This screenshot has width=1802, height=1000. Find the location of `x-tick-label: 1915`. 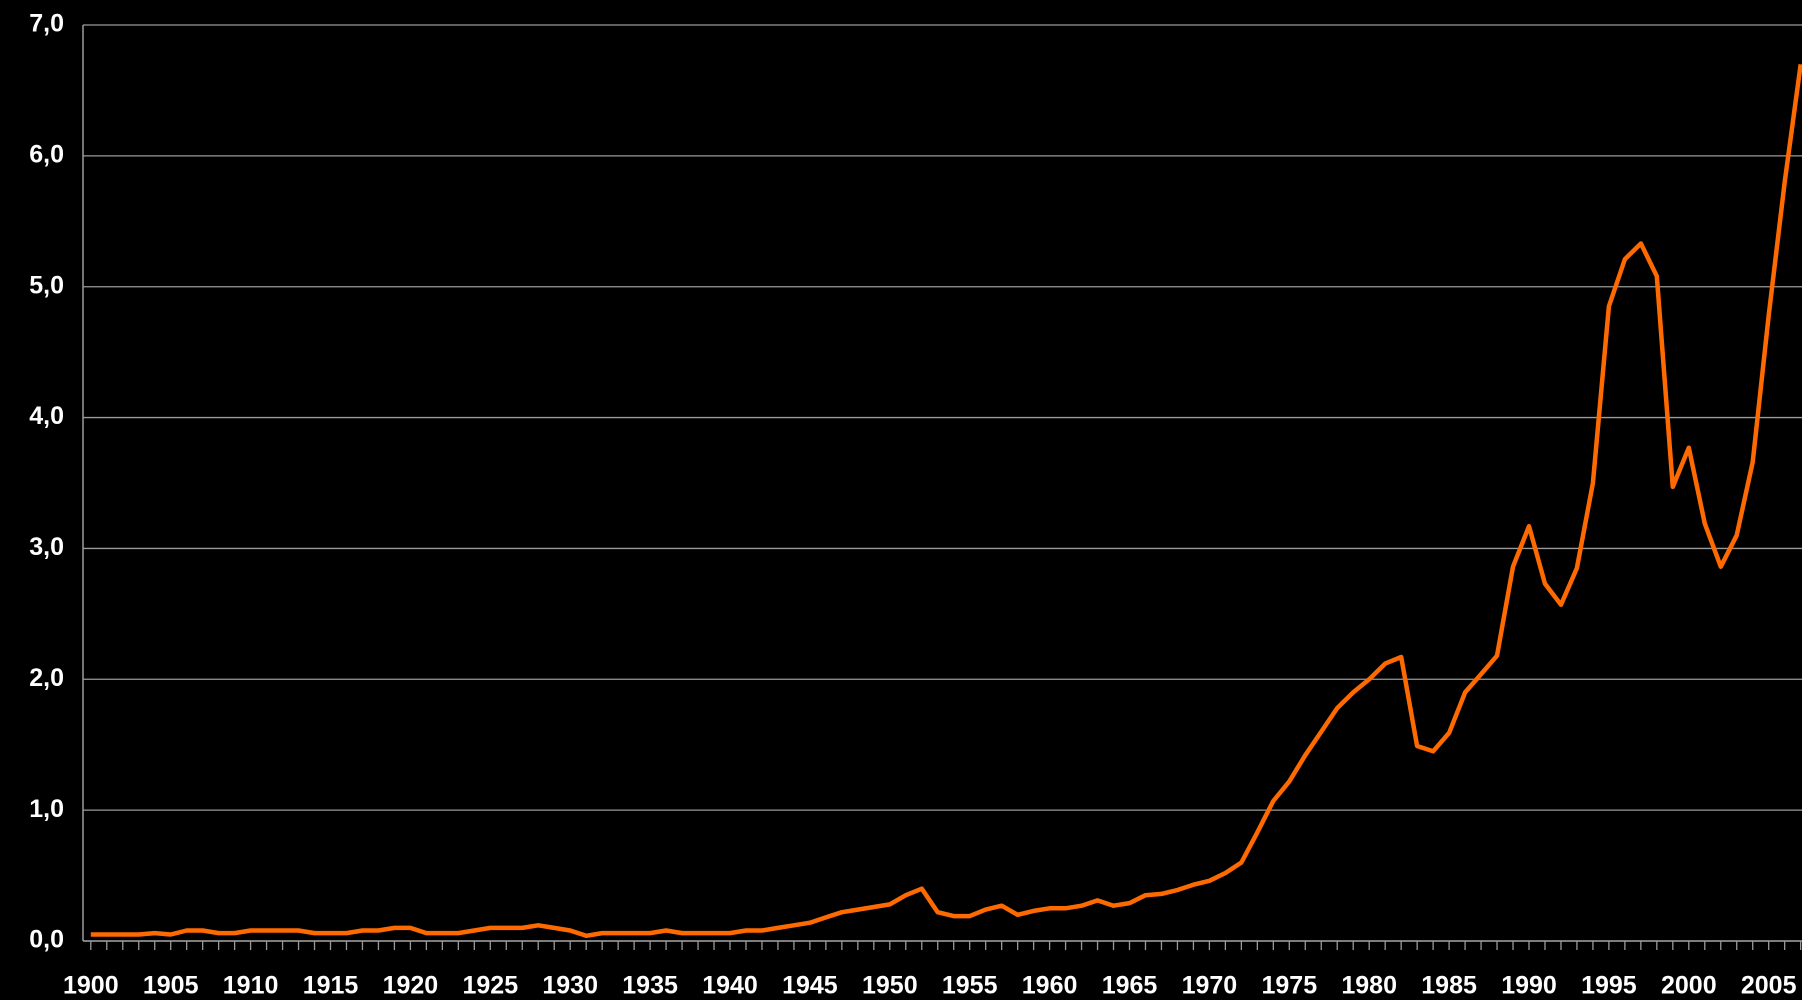

x-tick-label: 1915 is located at coordinates (331, 986).